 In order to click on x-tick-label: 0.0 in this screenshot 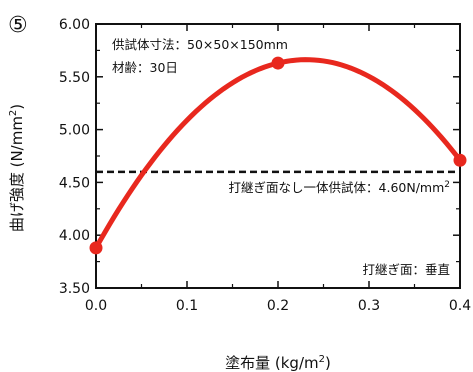, I will do `click(96, 306)`.